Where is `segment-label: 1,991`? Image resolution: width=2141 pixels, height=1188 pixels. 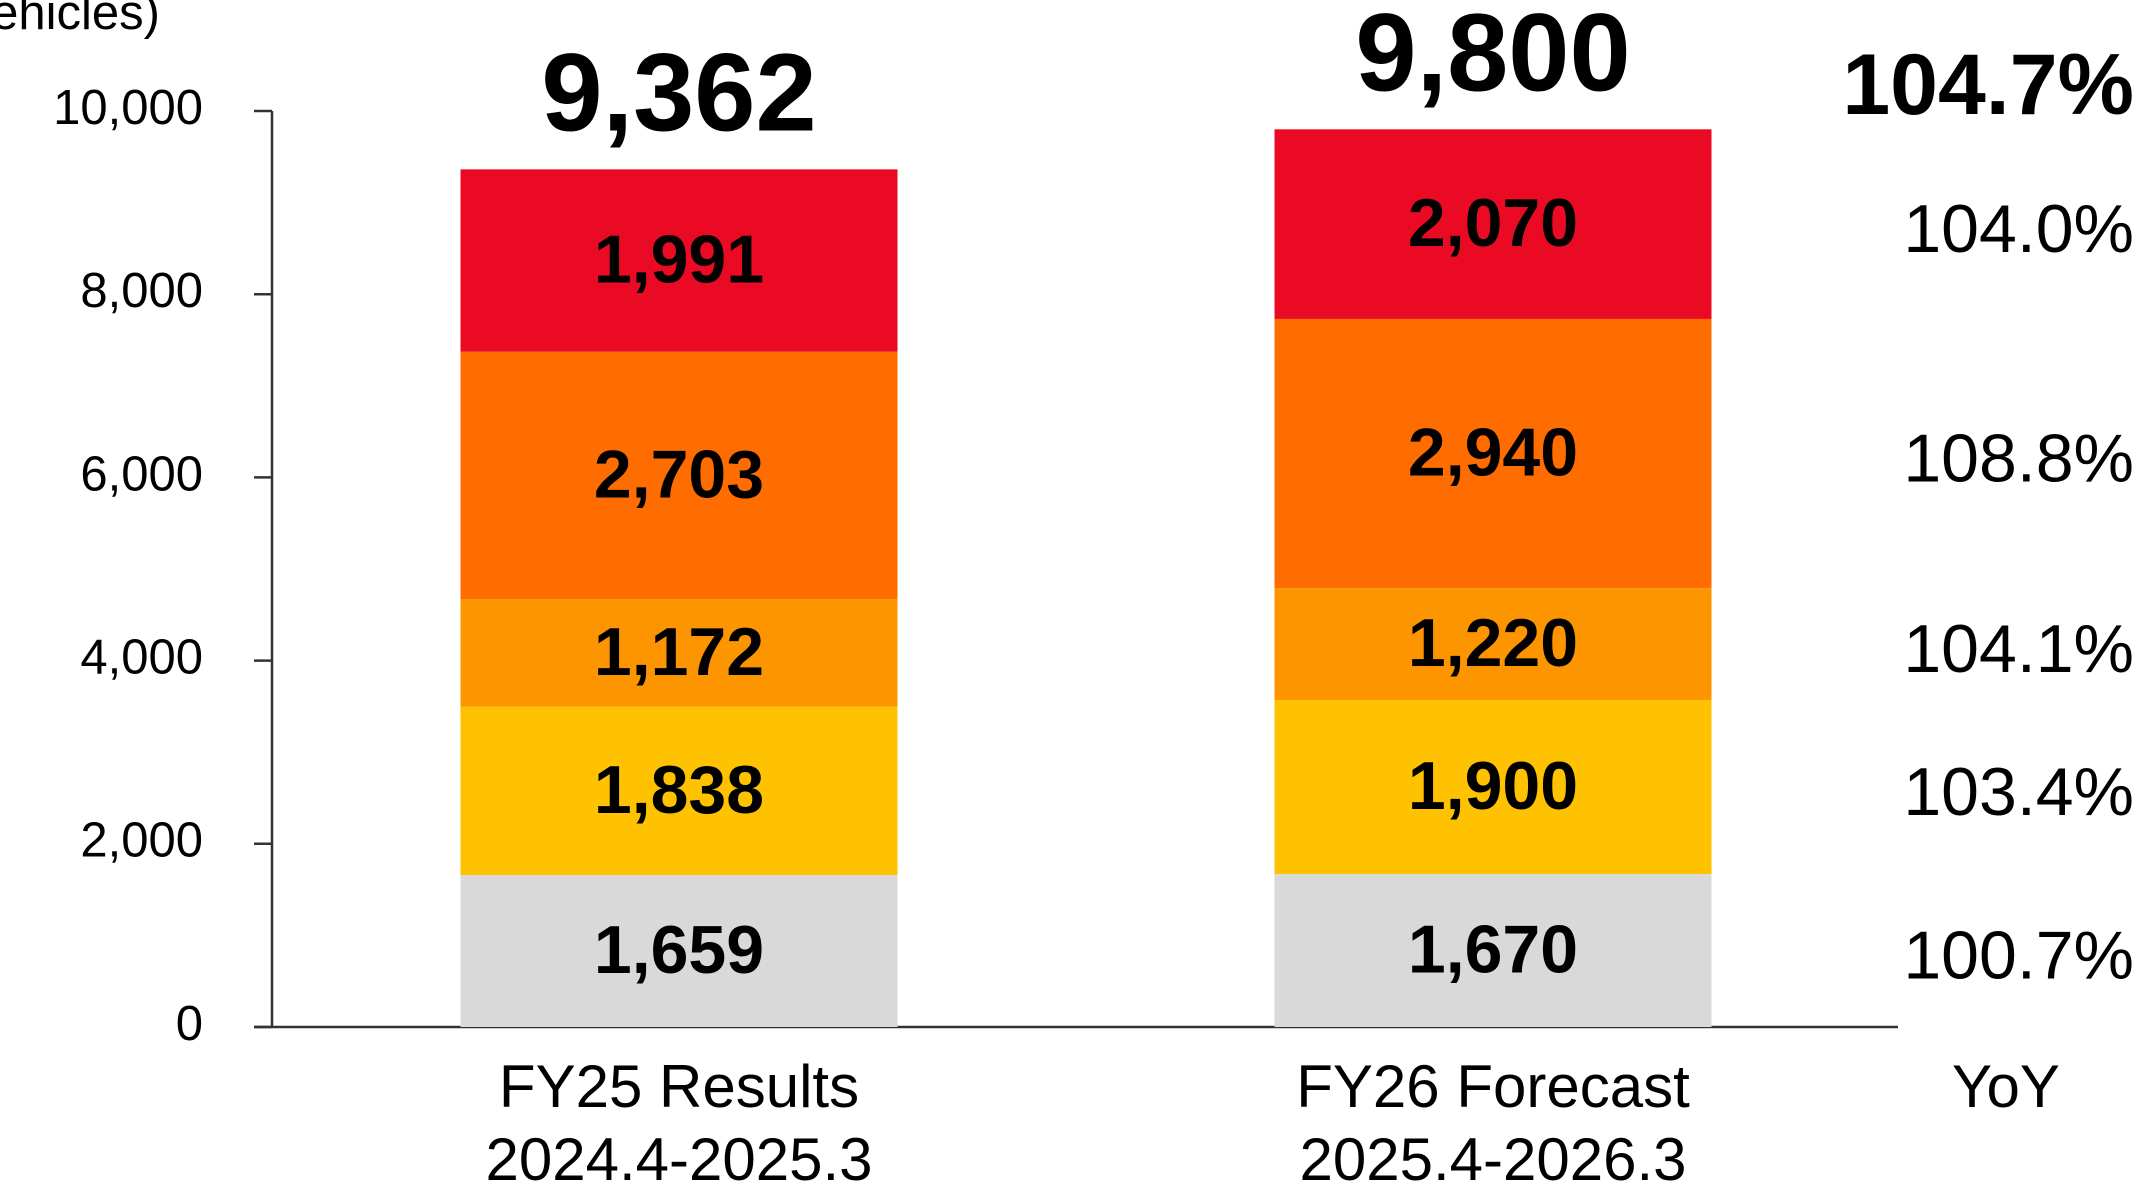 segment-label: 1,991 is located at coordinates (679, 260).